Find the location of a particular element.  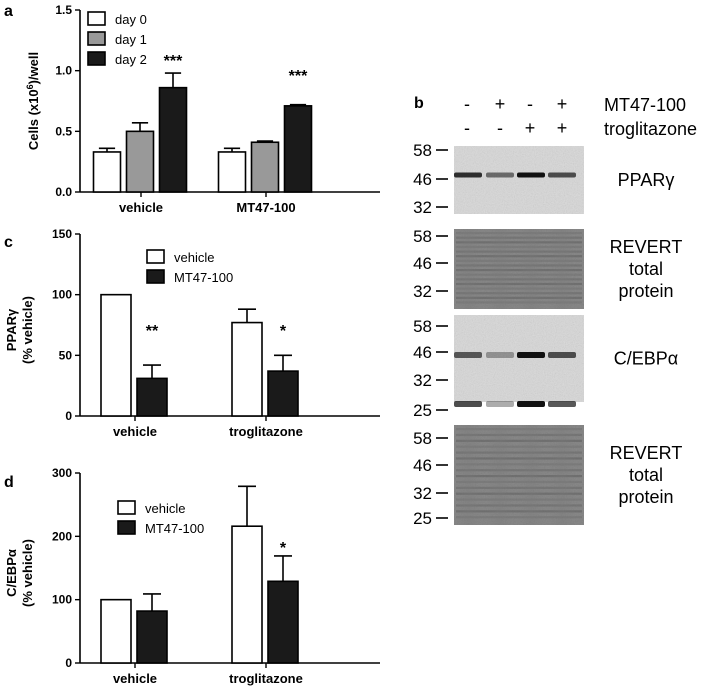

legend-label: day 2 is located at coordinates (131, 59).